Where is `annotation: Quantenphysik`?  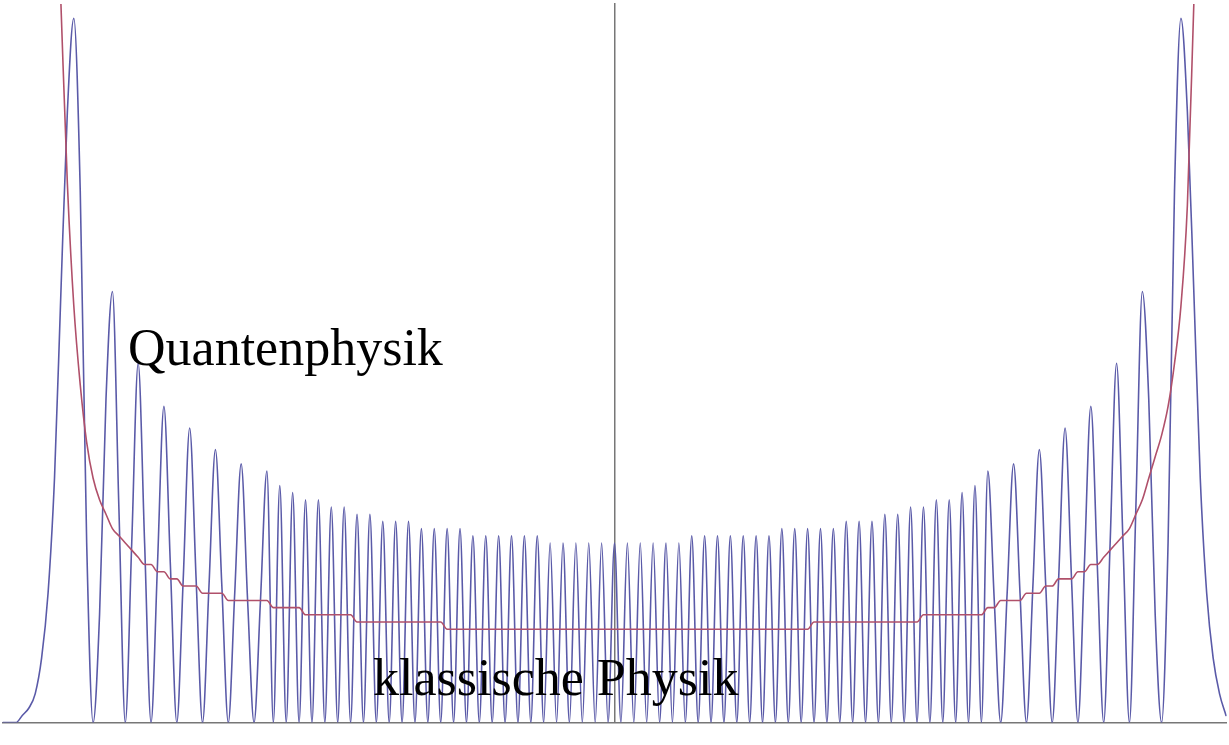
annotation: Quantenphysik is located at coordinates (285, 347).